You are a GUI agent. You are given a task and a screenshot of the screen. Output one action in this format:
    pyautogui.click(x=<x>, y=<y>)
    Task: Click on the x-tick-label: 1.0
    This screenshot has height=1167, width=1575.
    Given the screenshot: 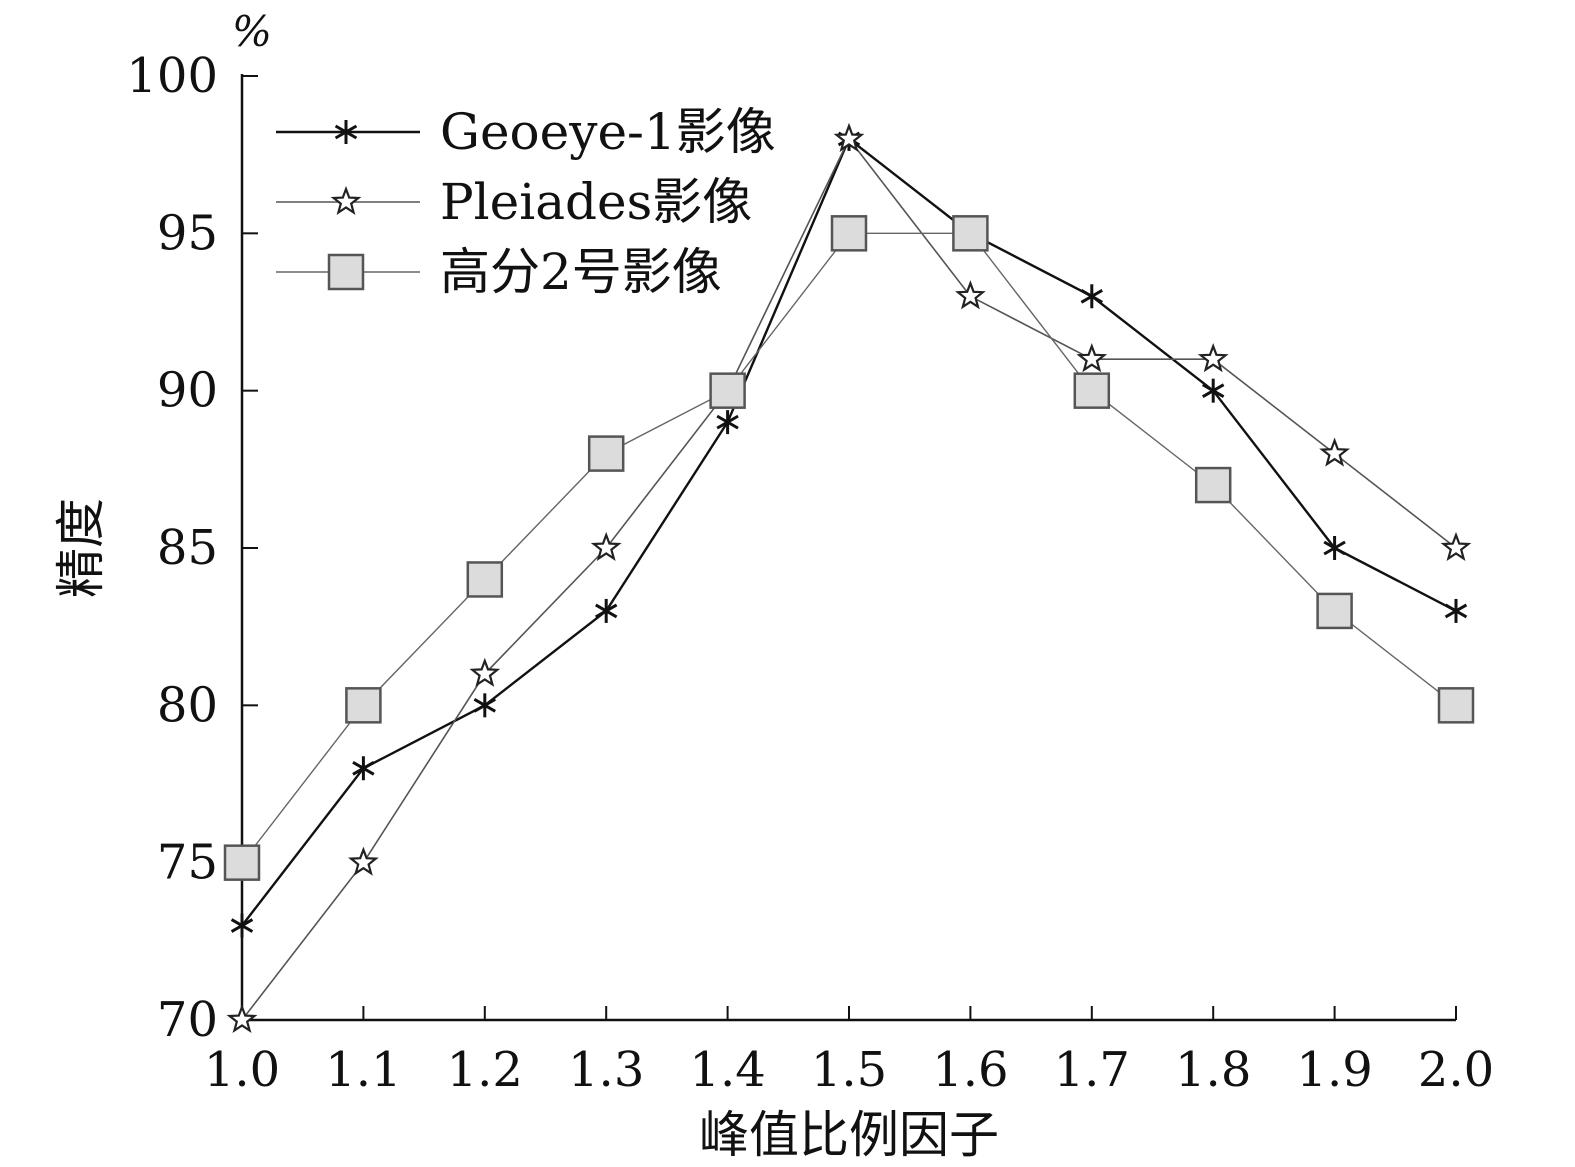 What is the action you would take?
    pyautogui.click(x=242, y=1070)
    